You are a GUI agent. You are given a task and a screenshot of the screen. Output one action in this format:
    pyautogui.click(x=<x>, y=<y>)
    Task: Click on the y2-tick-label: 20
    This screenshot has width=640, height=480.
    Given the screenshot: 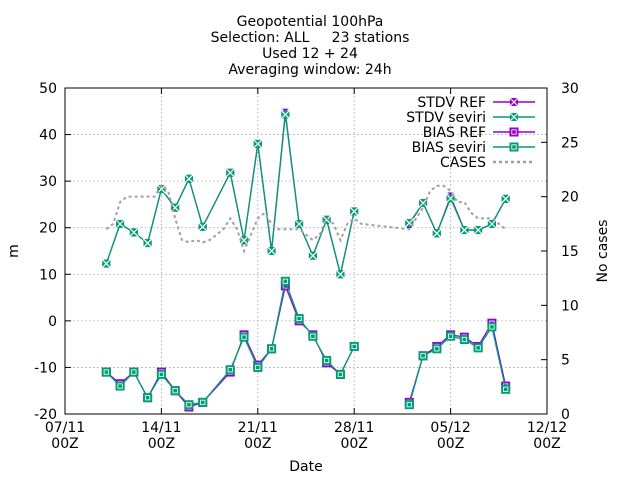 What is the action you would take?
    pyautogui.click(x=570, y=198)
    